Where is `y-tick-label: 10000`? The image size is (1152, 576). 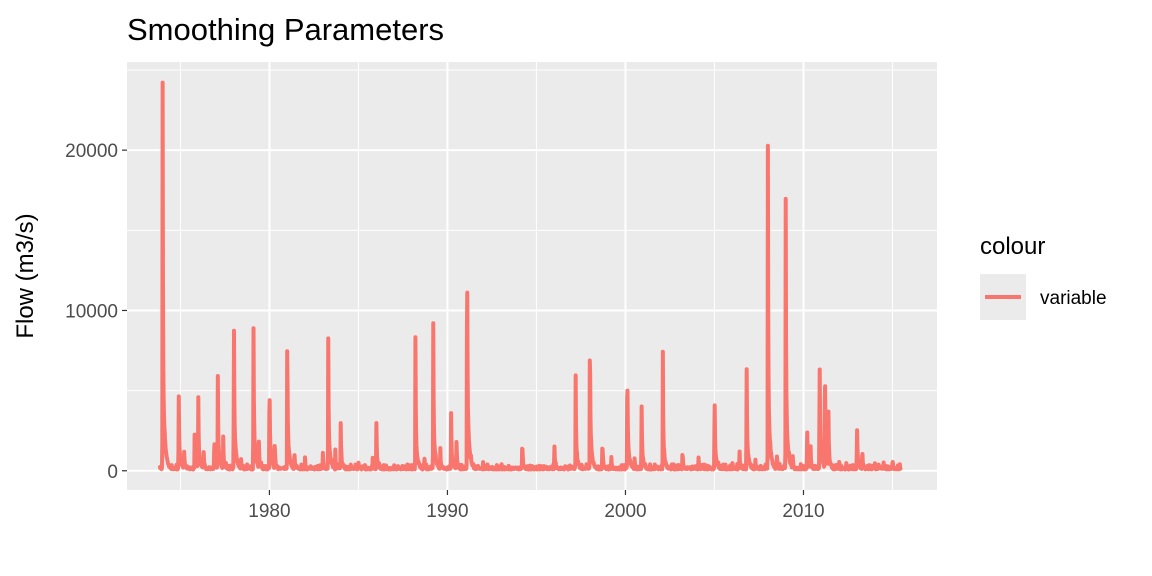 y-tick-label: 10000 is located at coordinates (91, 311).